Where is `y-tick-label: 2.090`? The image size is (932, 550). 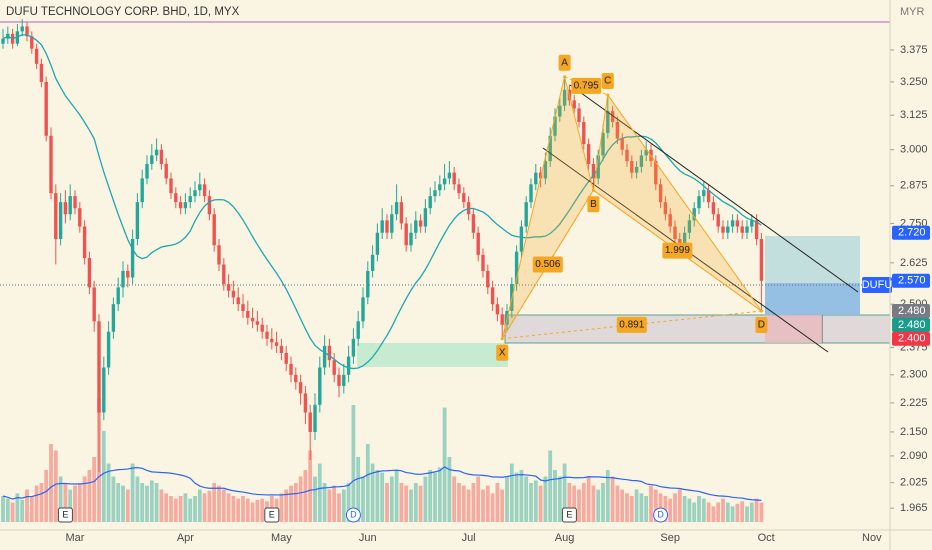 y-tick-label: 2.090 is located at coordinates (914, 456).